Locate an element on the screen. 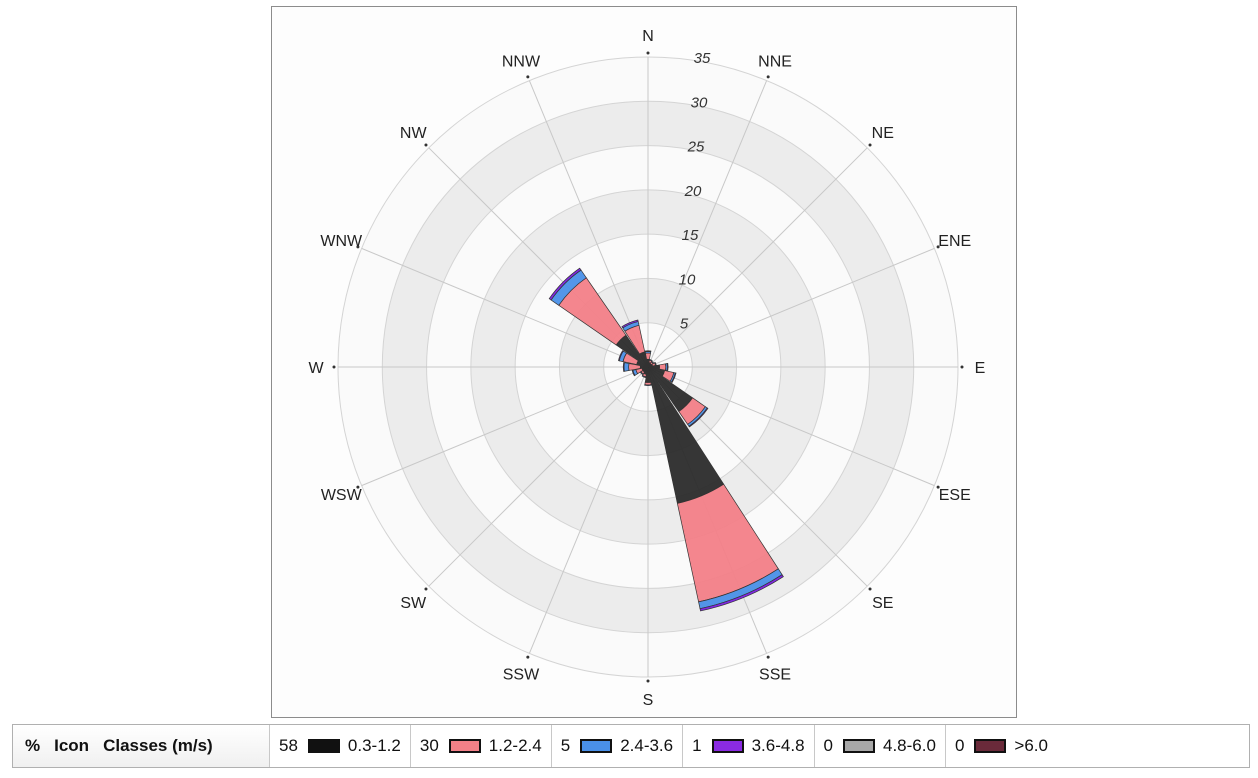 The height and width of the screenshot is (778, 1258). legend-item: 0 4.8-6.0 is located at coordinates (879, 746).